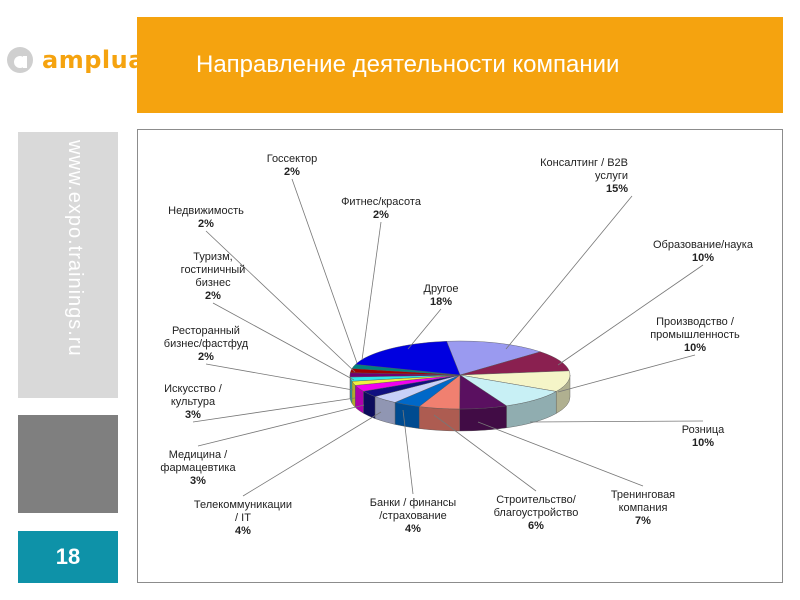  Describe the element at coordinates (703, 245) in the screenshot. I see `slice-label-2: Образование/наука` at that location.